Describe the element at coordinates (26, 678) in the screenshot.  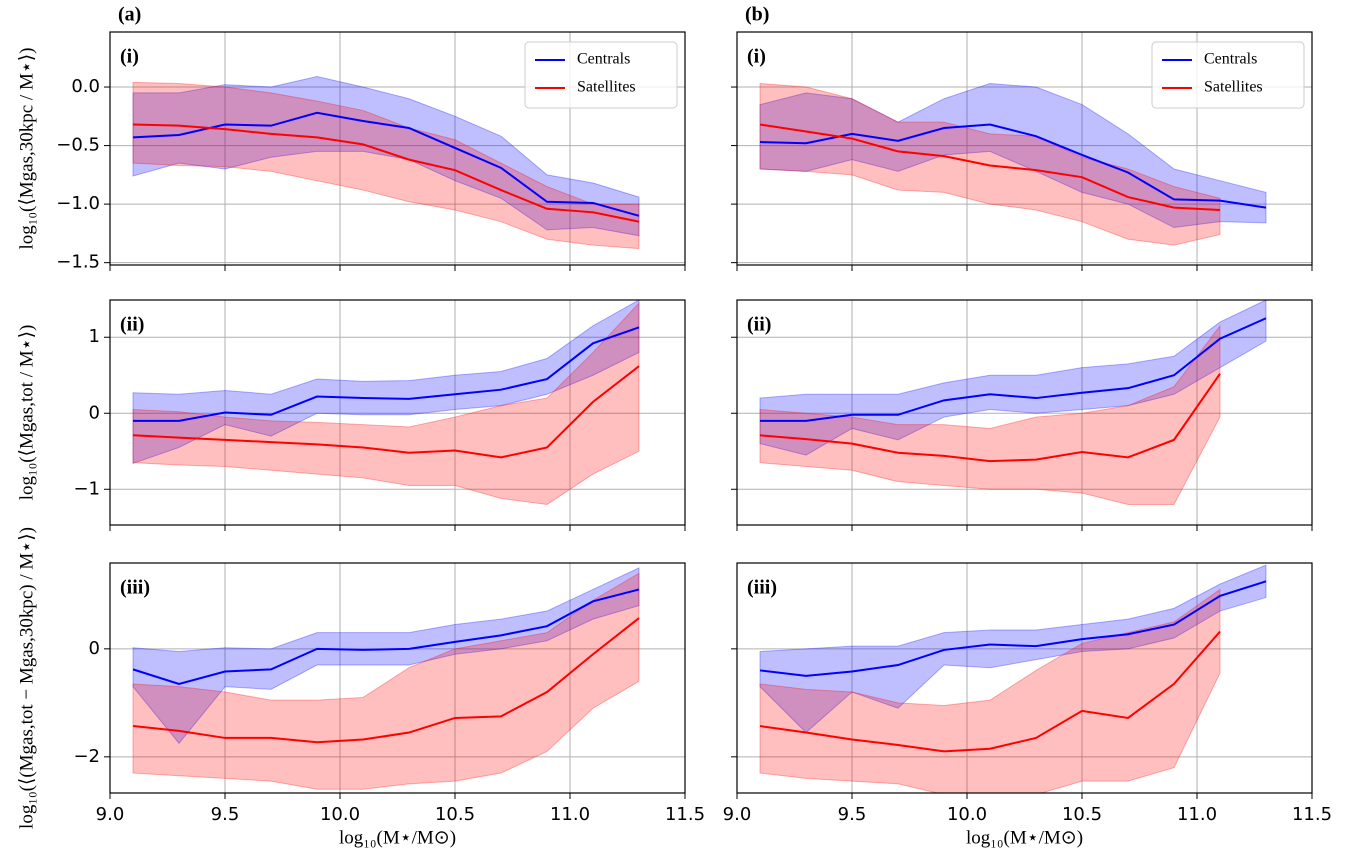
I see `y-axis-label: log₁₀(⟨(Mgas,tot − Mgas,30kpc) / M⋆⟩)` at that location.